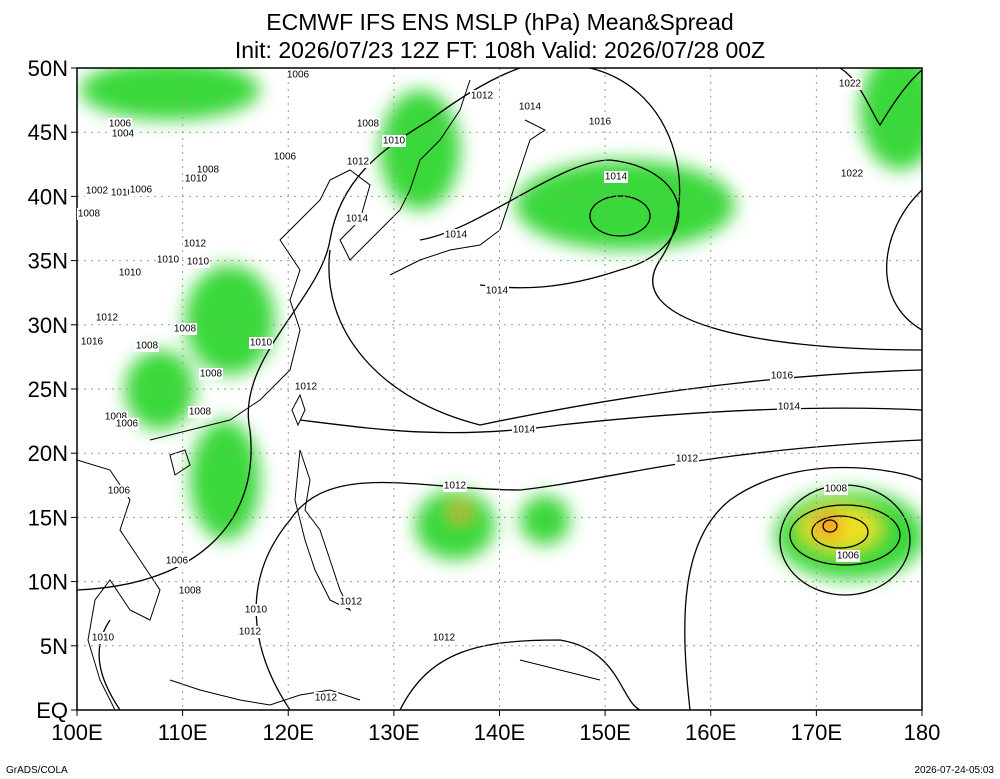  Describe the element at coordinates (48, 325) in the screenshot. I see `lat-label: 30N` at that location.